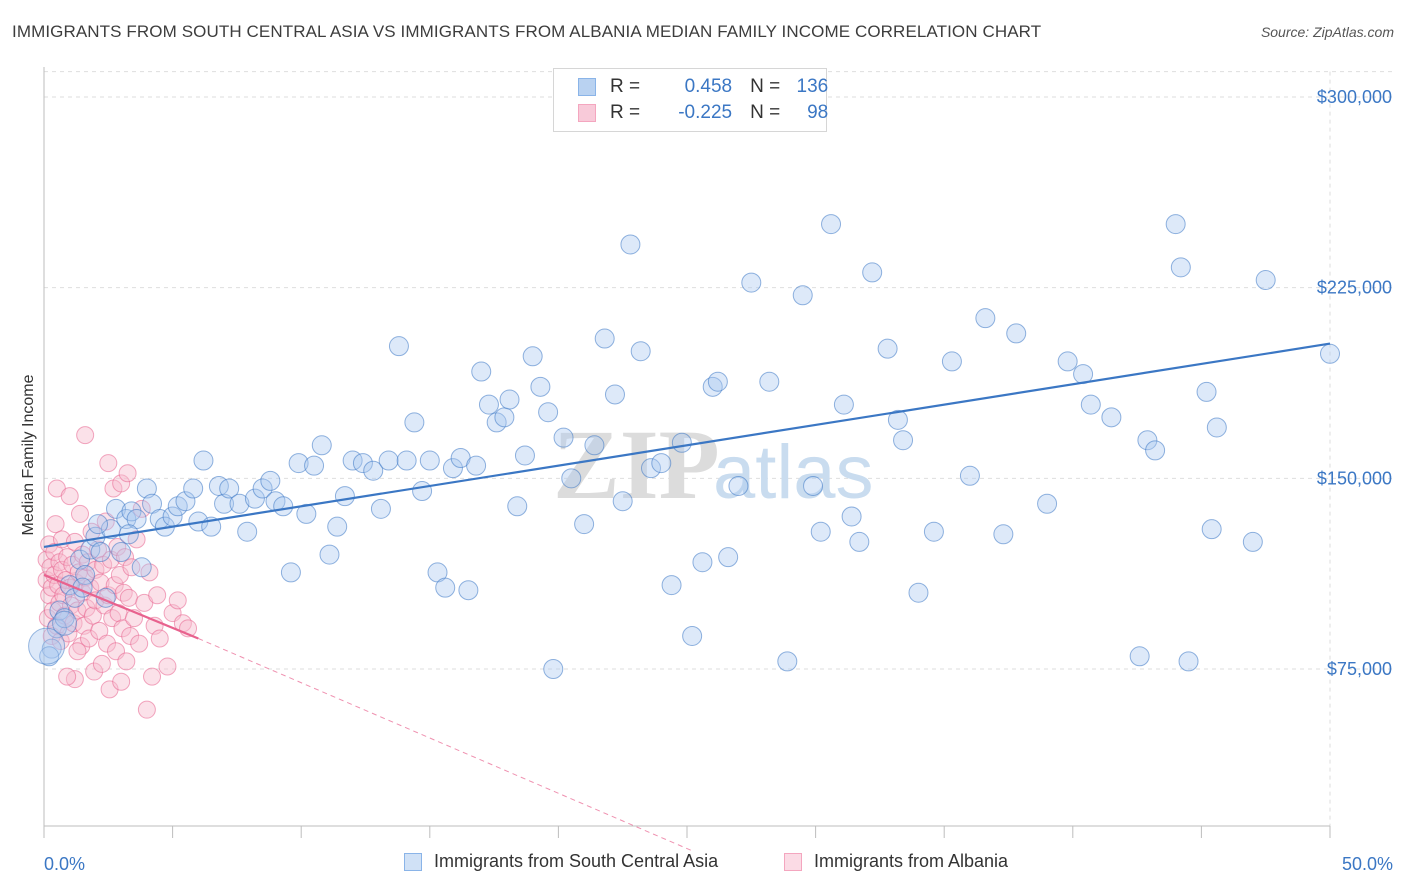  Describe the element at coordinates (793, 472) in the screenshot. I see `watermark-atlas: atlas` at that location.